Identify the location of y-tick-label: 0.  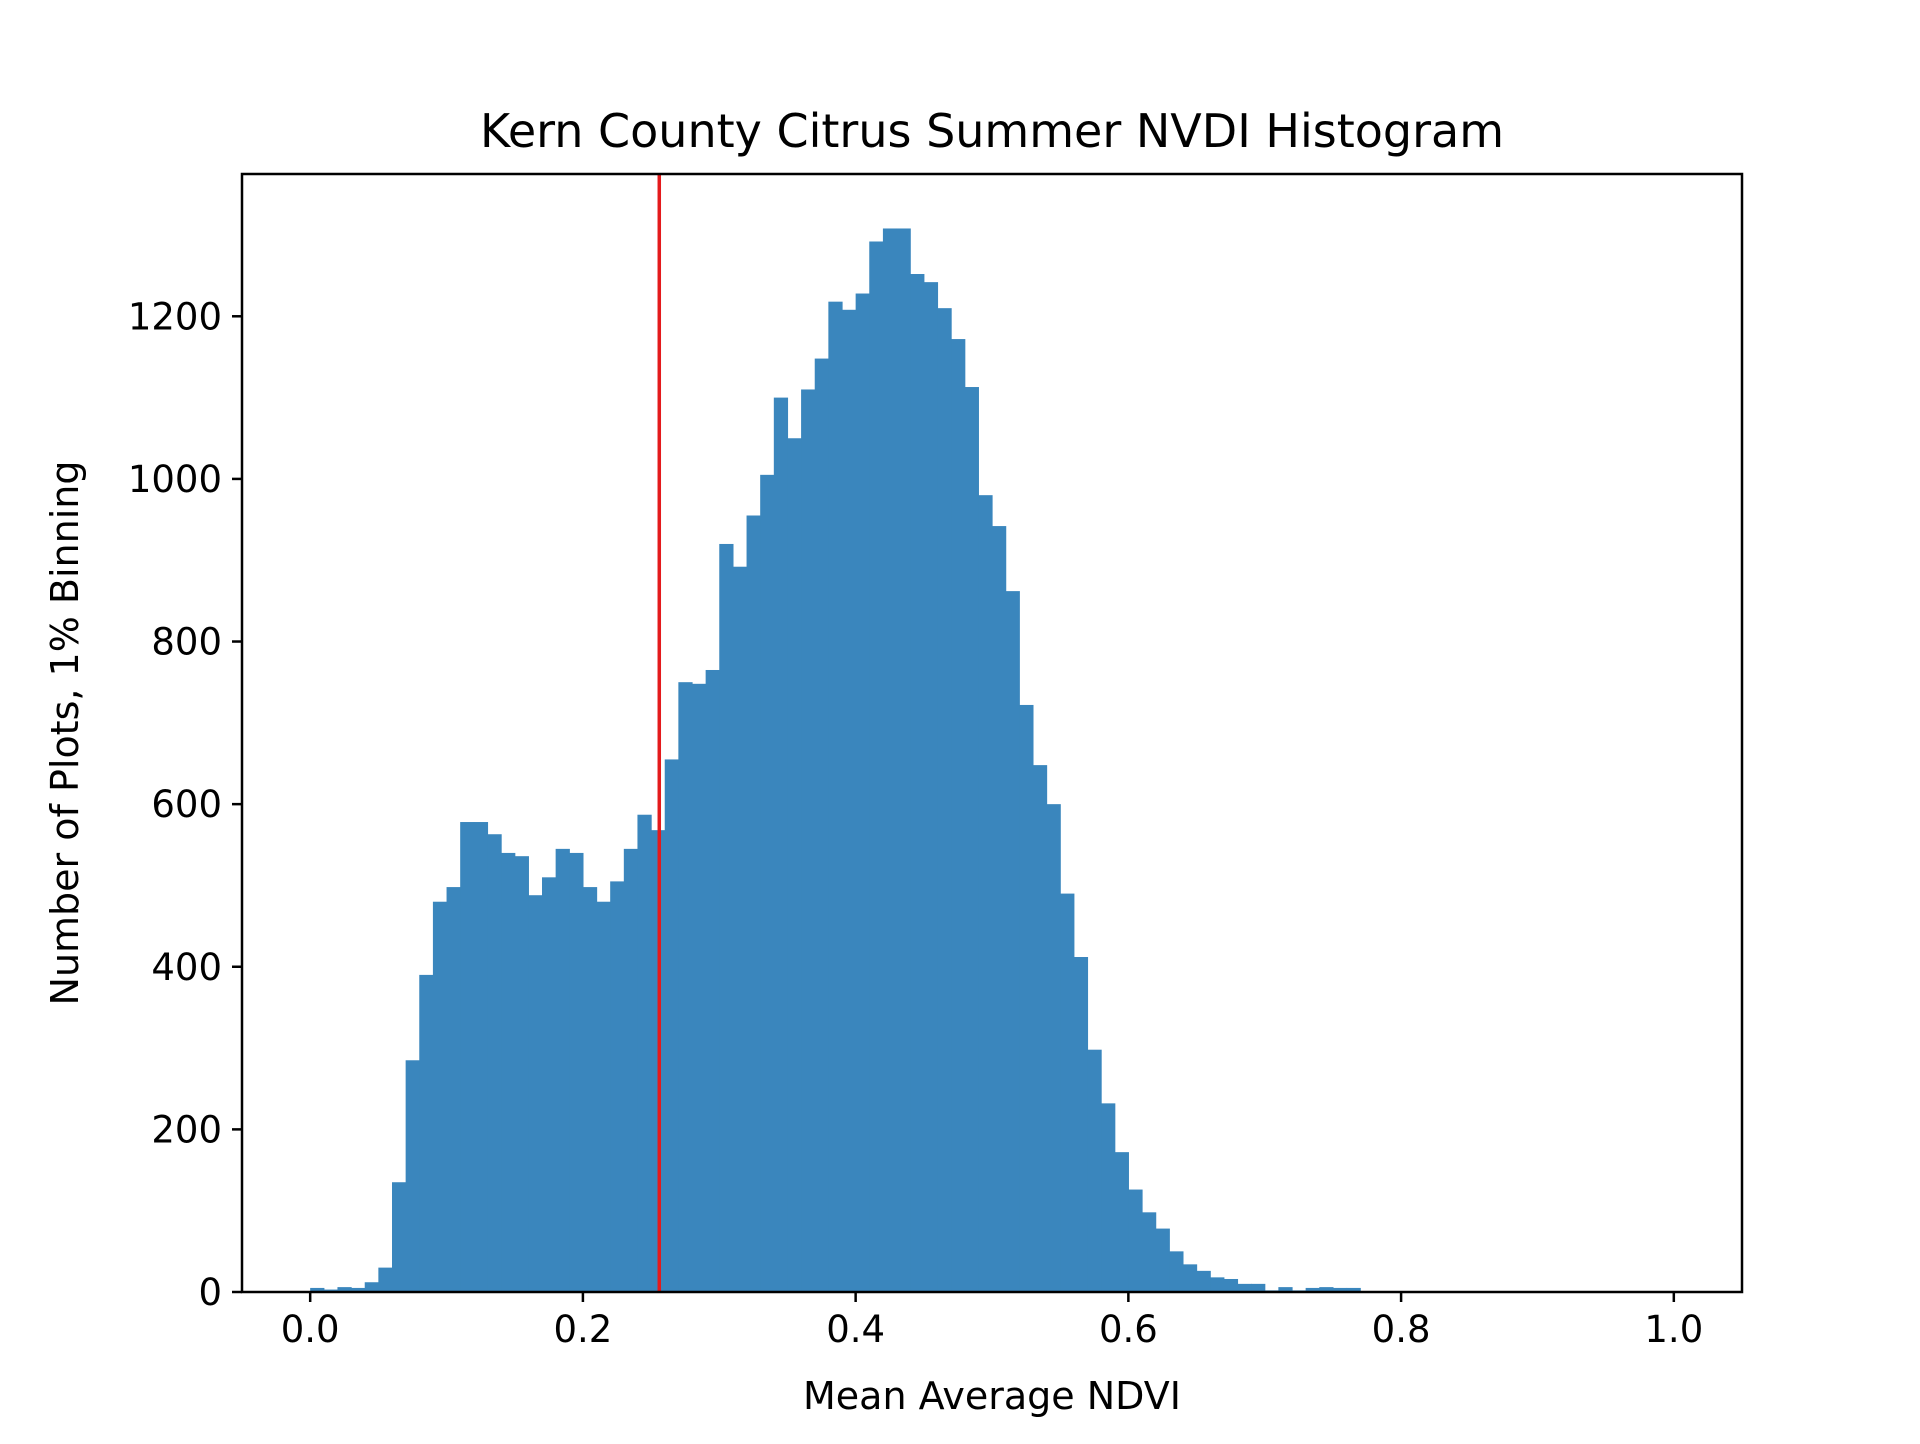
(210, 1292).